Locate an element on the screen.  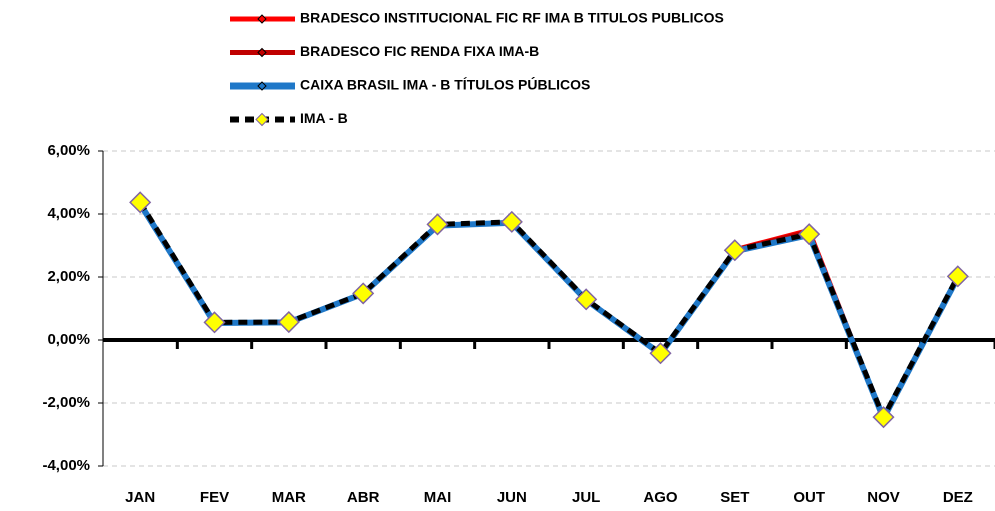
x-tick-label: OUT is located at coordinates (809, 497).